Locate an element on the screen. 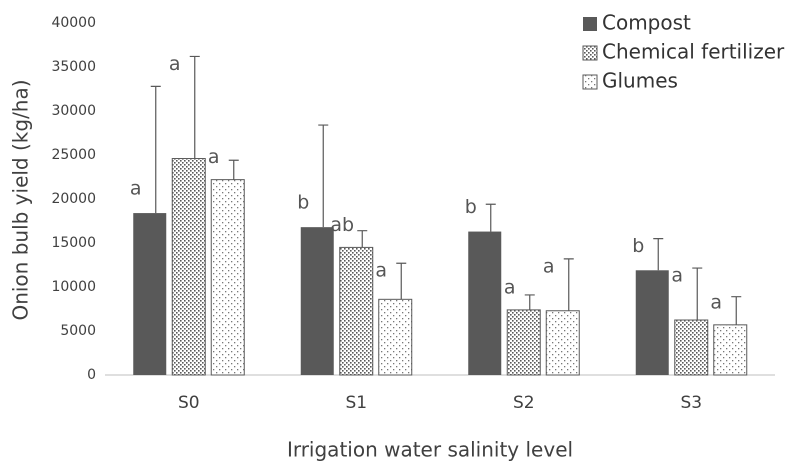 The width and height of the screenshot is (800, 462). y-tick-label: 0 is located at coordinates (91, 375).